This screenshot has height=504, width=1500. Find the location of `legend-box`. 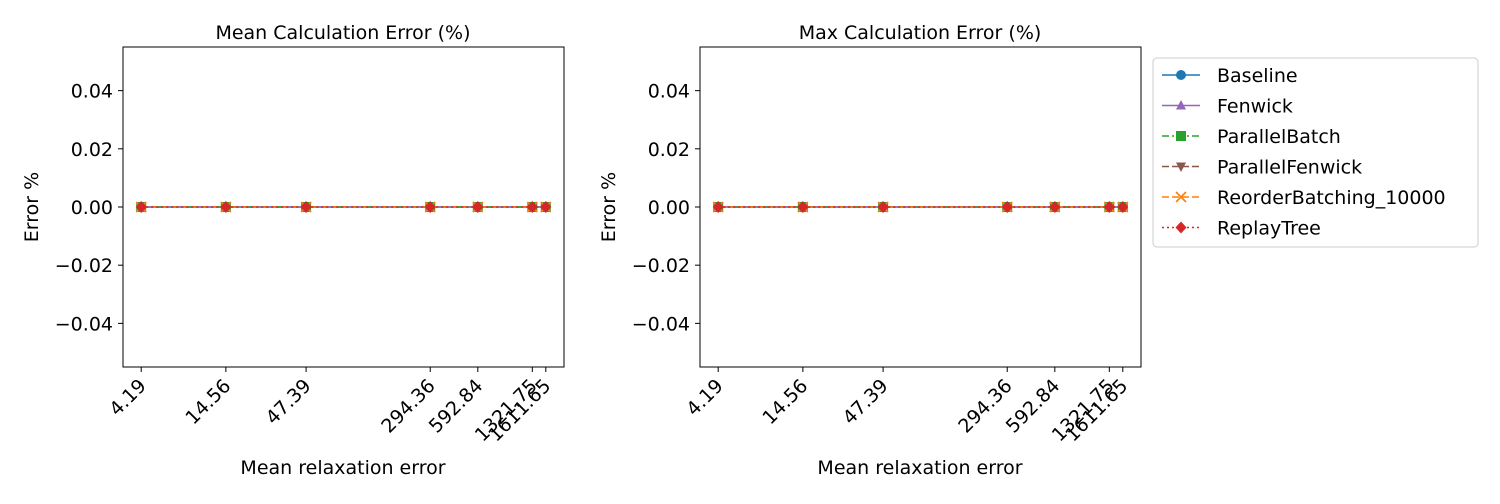

legend-box is located at coordinates (1315, 152).